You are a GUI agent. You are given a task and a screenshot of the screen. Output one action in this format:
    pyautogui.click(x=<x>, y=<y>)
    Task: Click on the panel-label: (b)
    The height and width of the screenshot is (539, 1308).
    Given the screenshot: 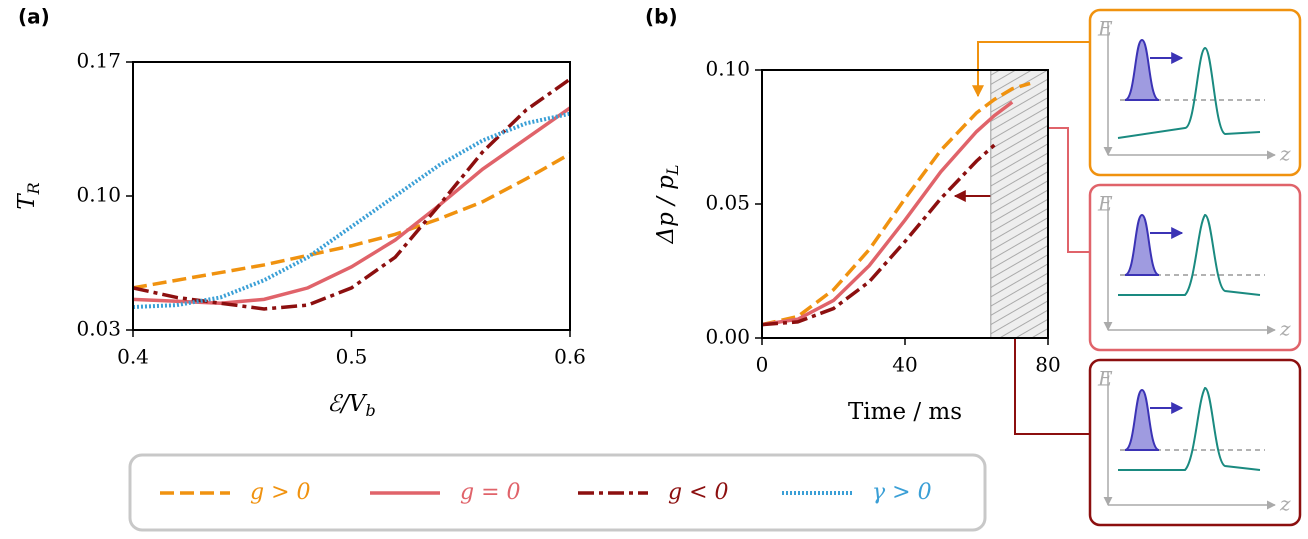 What is the action you would take?
    pyautogui.click(x=661, y=17)
    